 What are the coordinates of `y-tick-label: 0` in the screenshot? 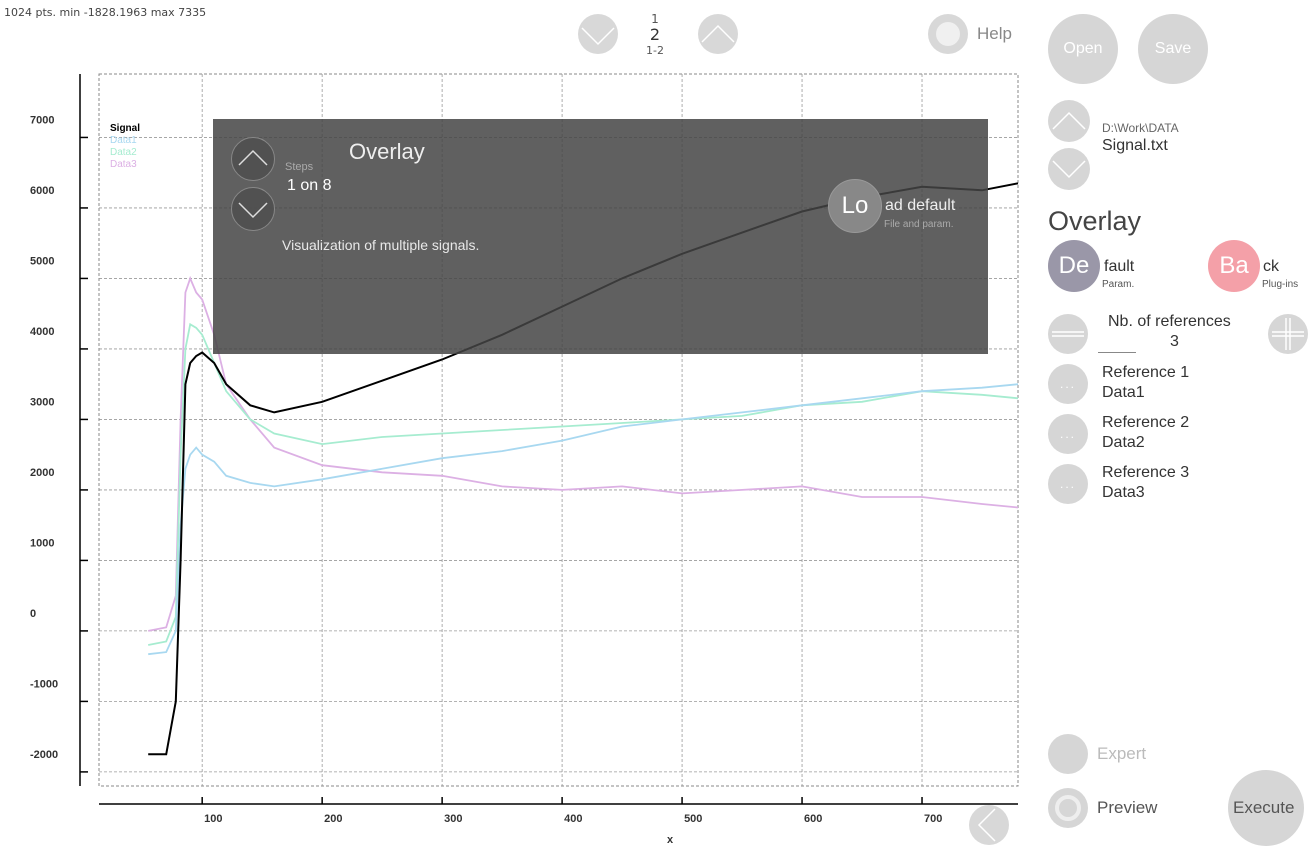 It's located at (33, 614).